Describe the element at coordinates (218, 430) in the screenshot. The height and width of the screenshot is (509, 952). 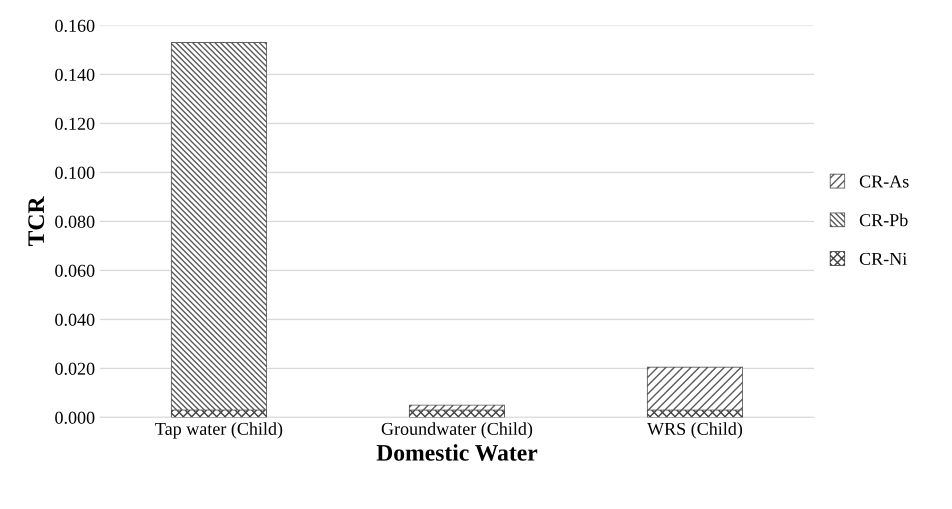
I see `x-tick-label: Tap water (Child)` at that location.